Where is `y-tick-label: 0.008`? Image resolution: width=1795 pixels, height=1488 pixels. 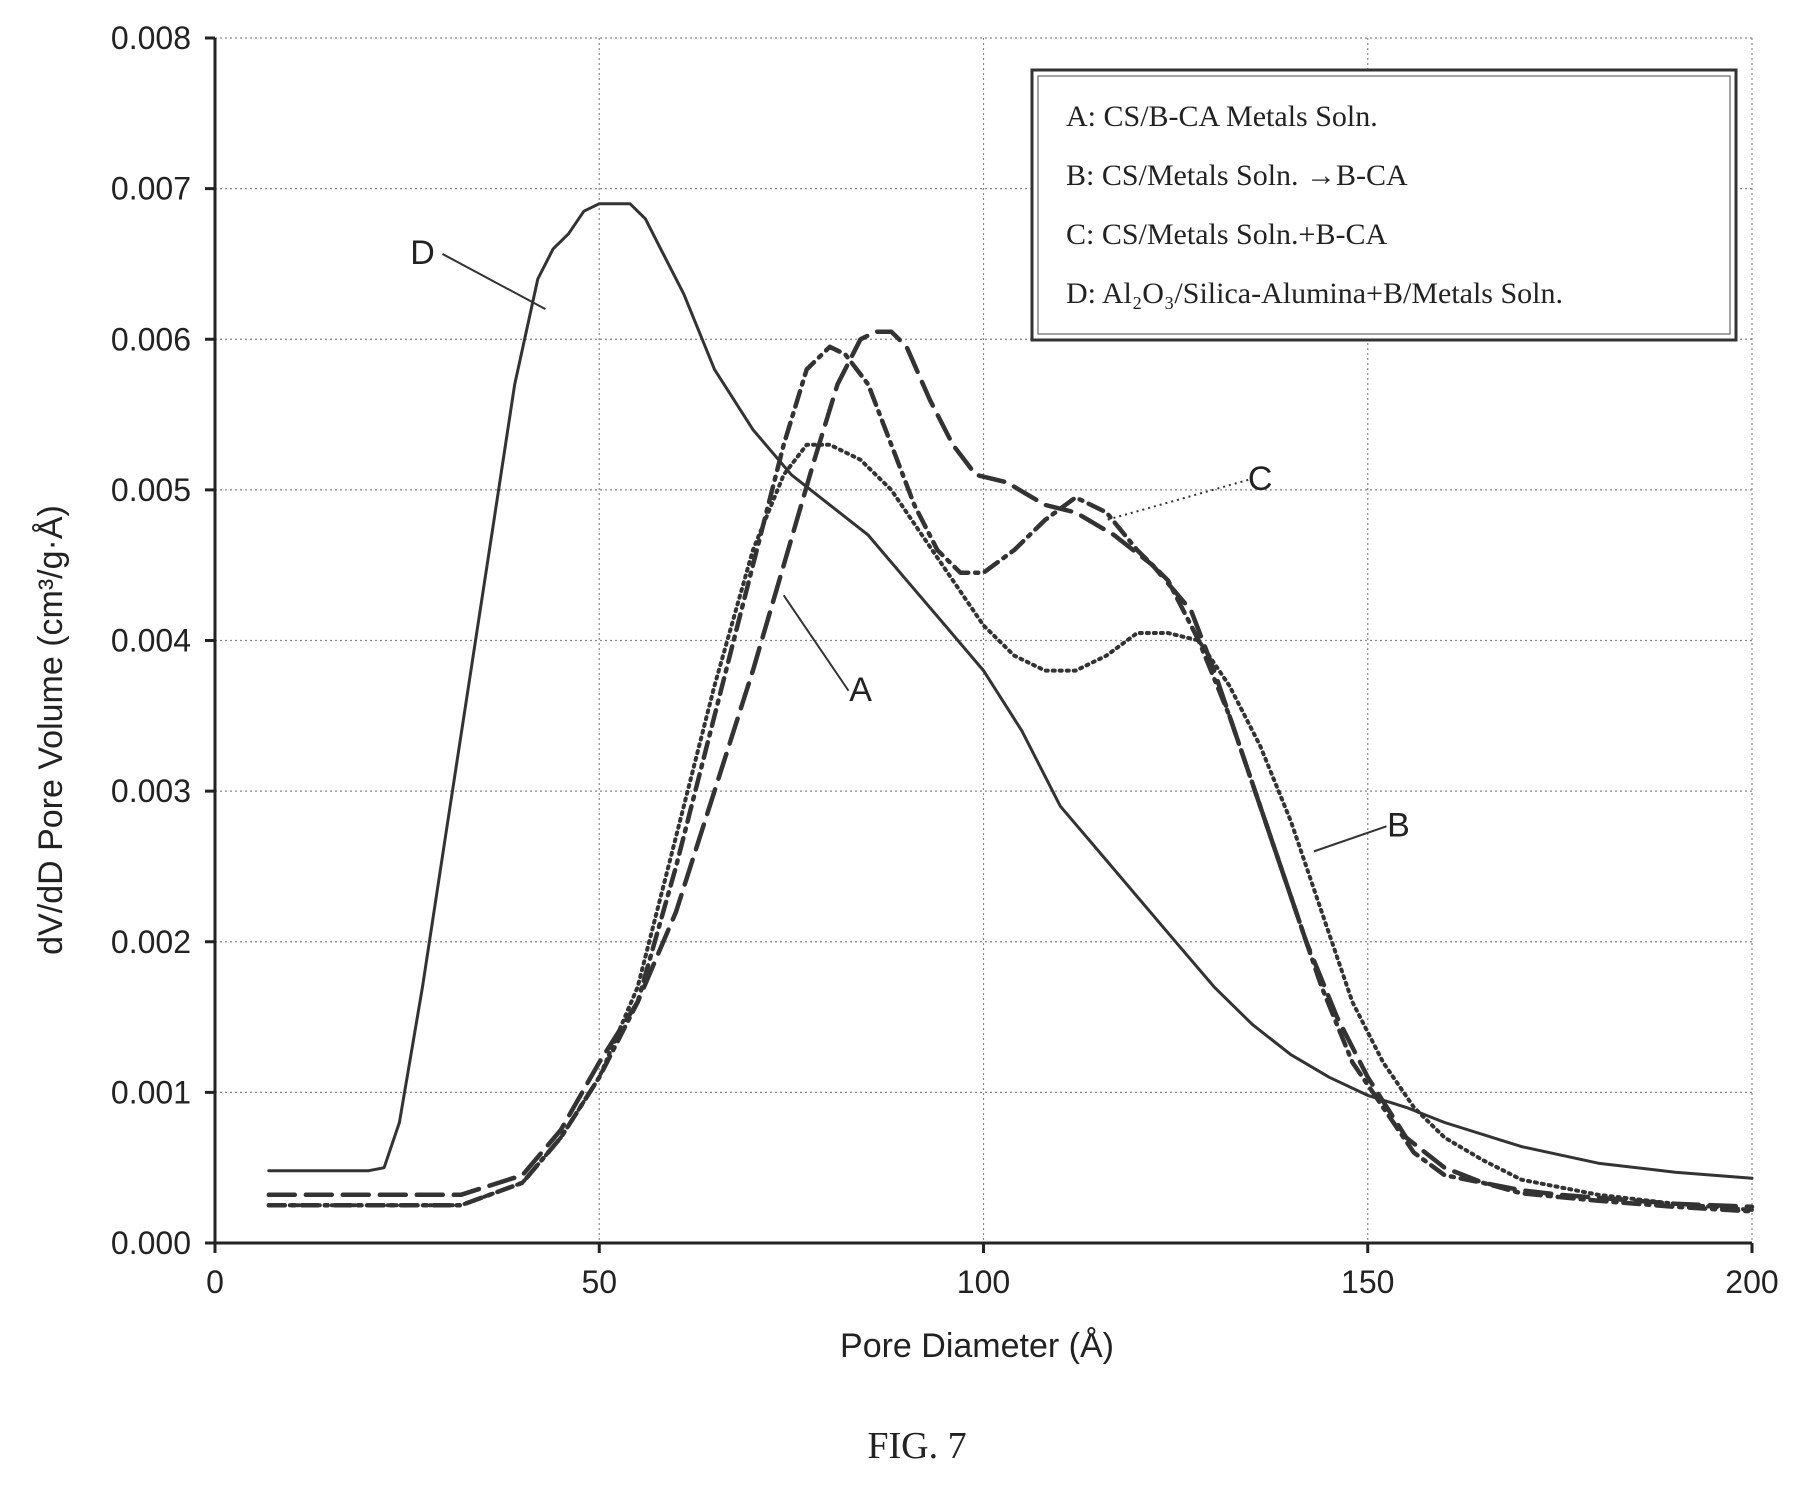
y-tick-label: 0.008 is located at coordinates (151, 38).